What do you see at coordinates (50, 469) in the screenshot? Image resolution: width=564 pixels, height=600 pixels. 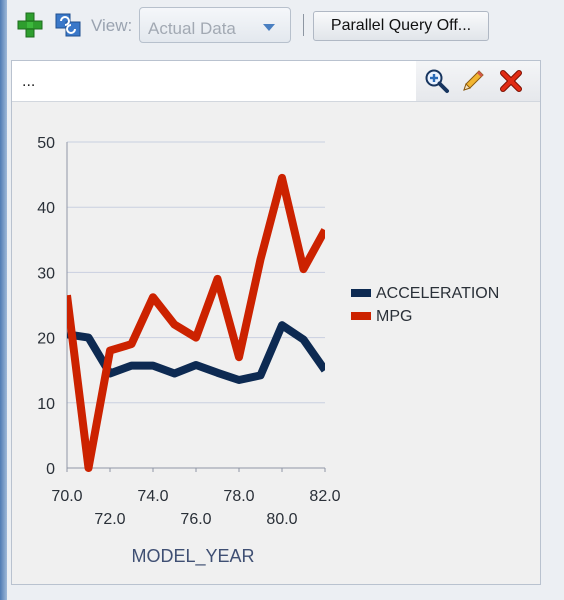 I see `y-tick-label: 0` at bounding box center [50, 469].